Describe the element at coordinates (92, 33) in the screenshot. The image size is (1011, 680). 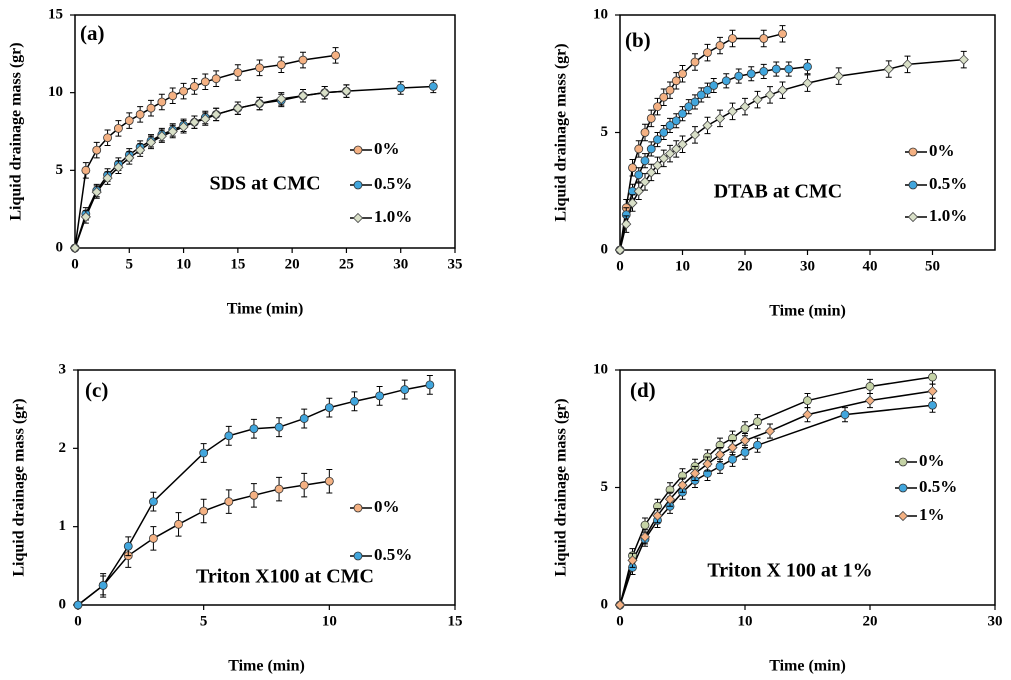
I see `panel-label: (a)` at that location.